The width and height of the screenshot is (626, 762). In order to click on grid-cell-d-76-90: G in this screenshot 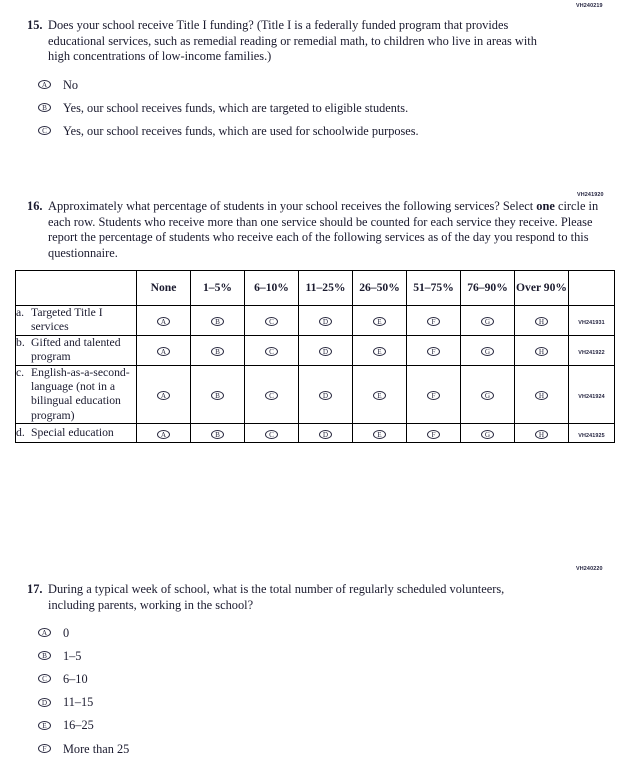, I will do `click(487, 433)`.